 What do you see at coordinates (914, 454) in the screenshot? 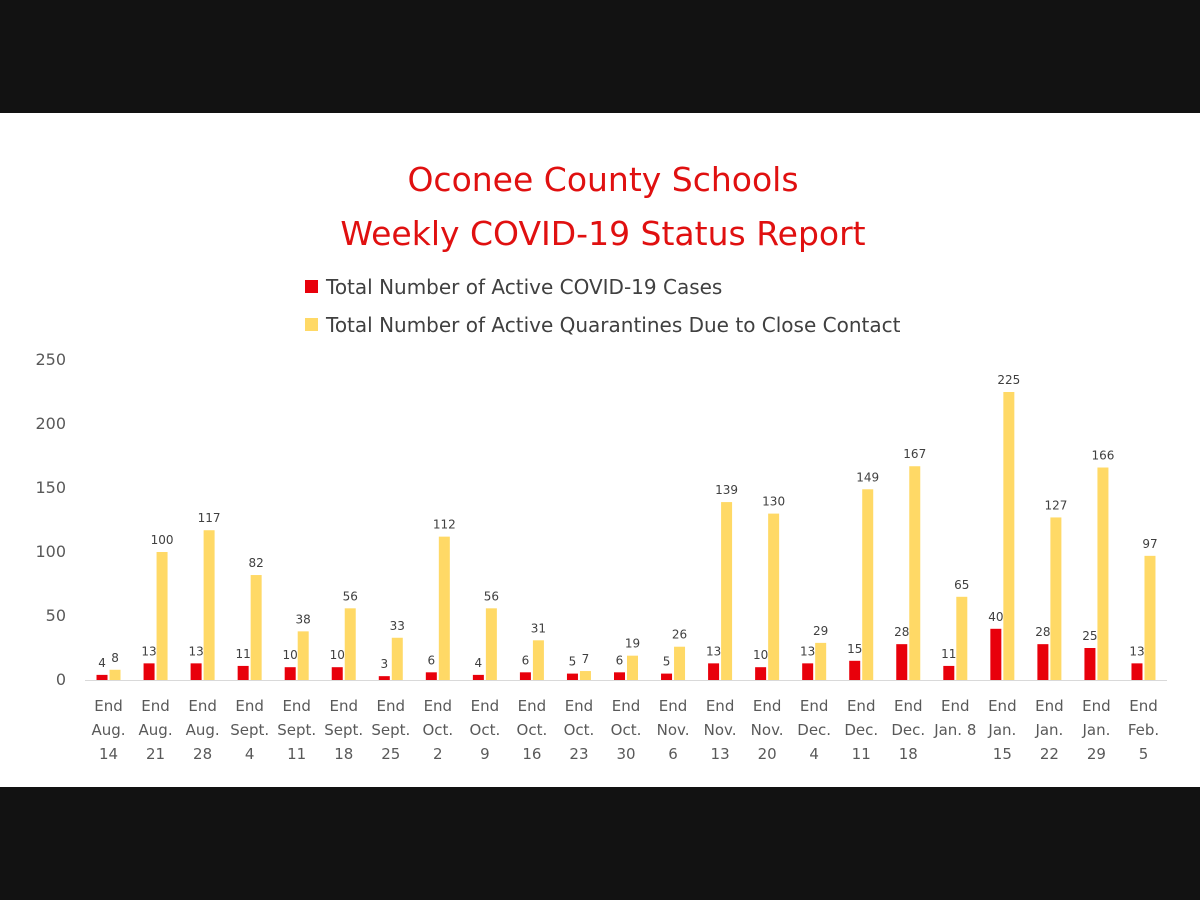
I see `data-label-quarantine: 167` at bounding box center [914, 454].